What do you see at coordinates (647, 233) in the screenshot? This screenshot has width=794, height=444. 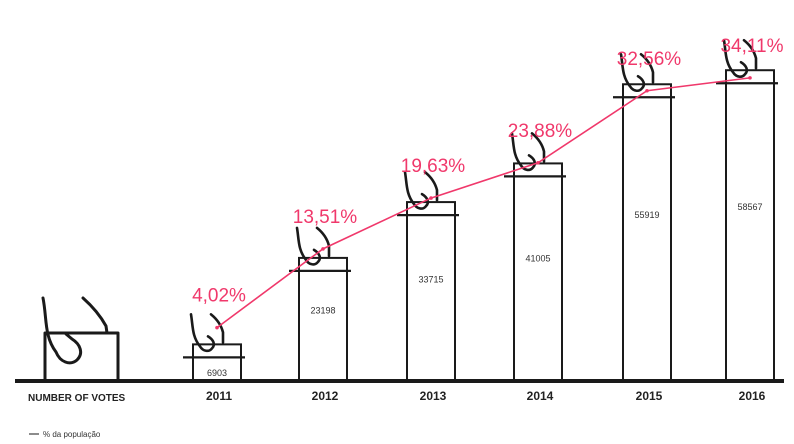 I see `bar-2015` at bounding box center [647, 233].